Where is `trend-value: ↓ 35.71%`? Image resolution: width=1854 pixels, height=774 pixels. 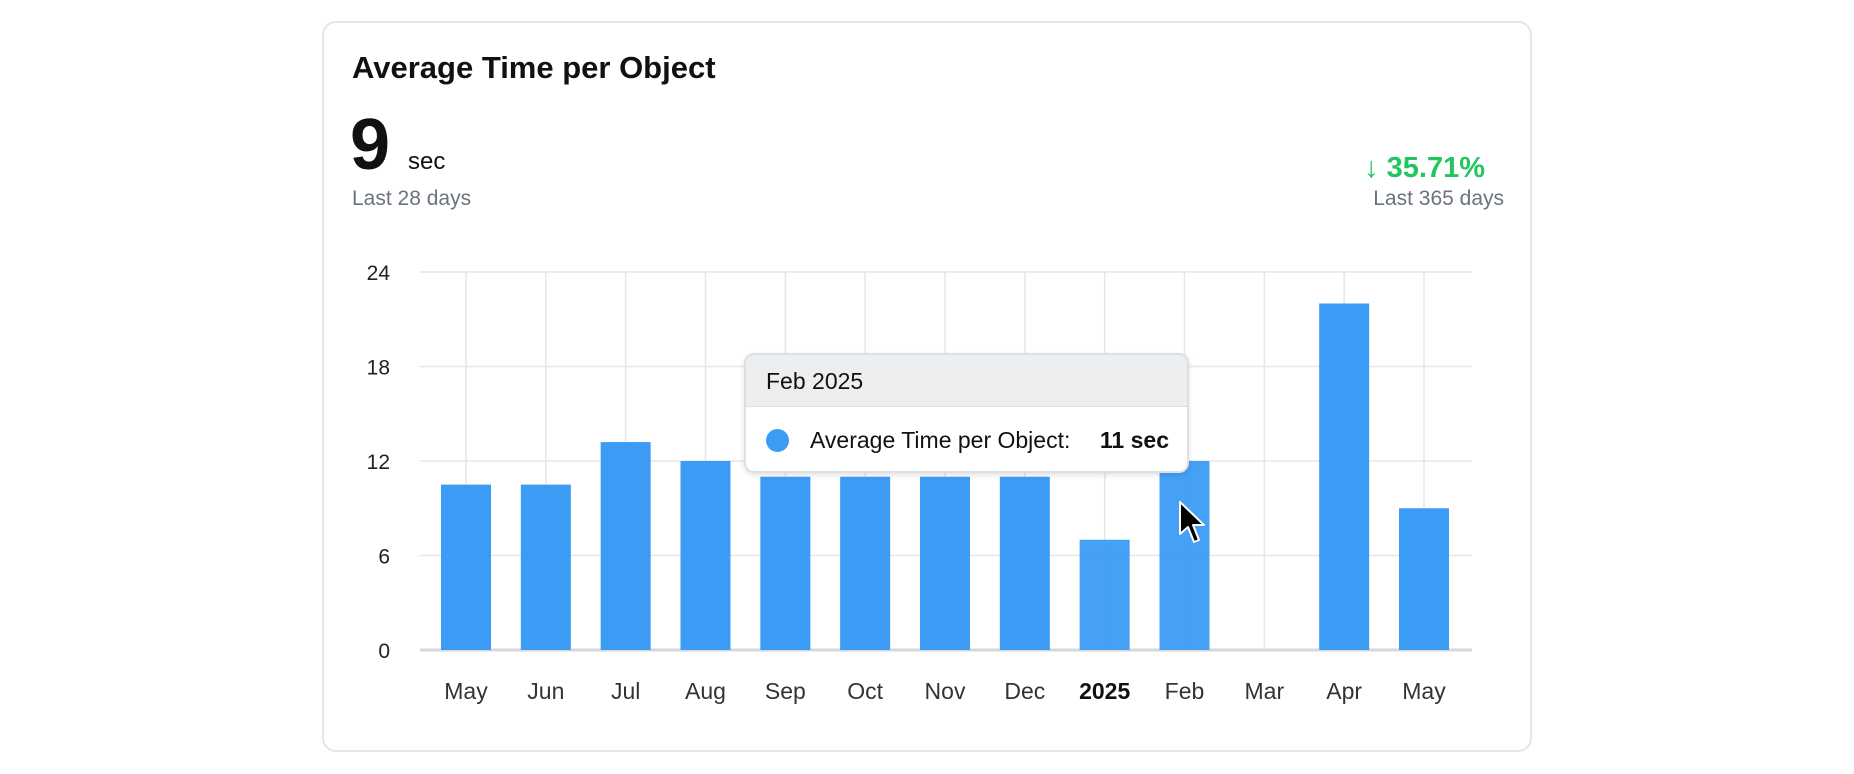 trend-value: ↓ 35.71% is located at coordinates (1424, 168).